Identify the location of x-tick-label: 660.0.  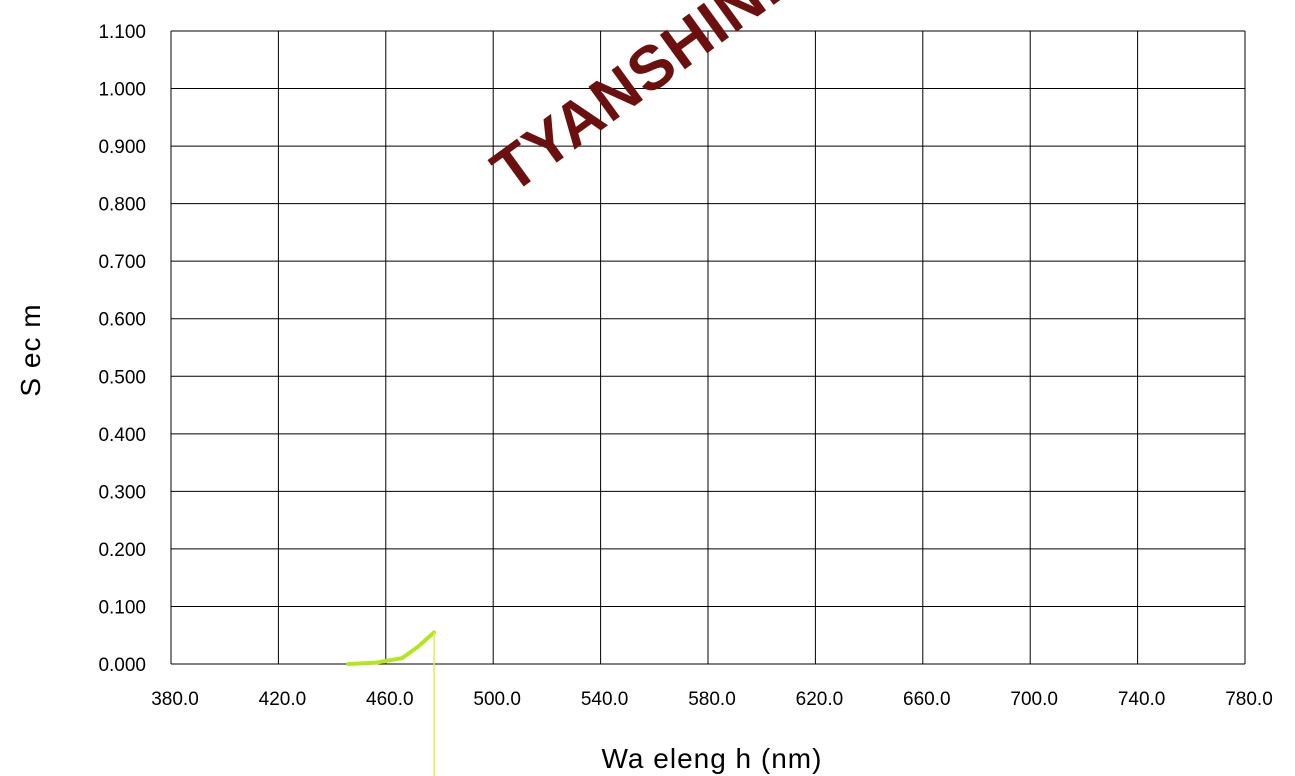
(927, 699).